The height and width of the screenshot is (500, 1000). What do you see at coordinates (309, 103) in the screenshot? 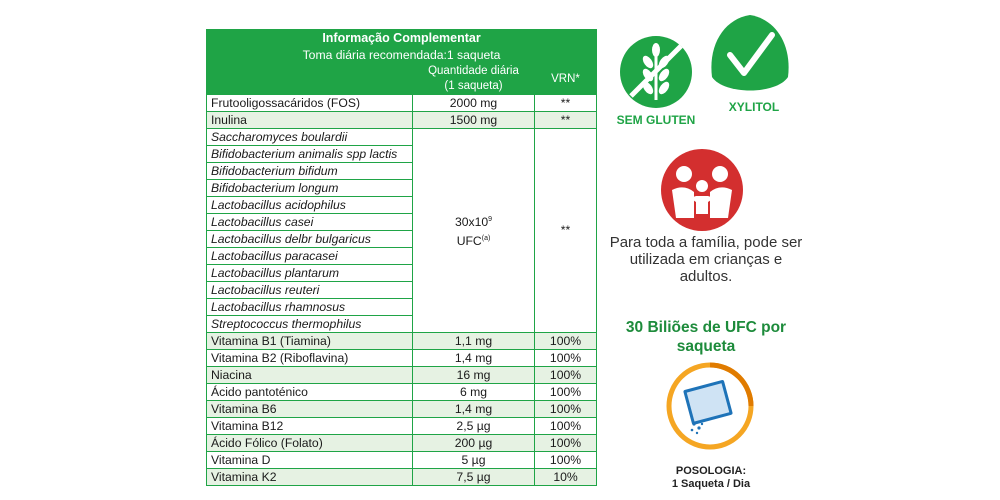
I see `nutrient-name: Frutooligossacáridos (FOS)` at bounding box center [309, 103].